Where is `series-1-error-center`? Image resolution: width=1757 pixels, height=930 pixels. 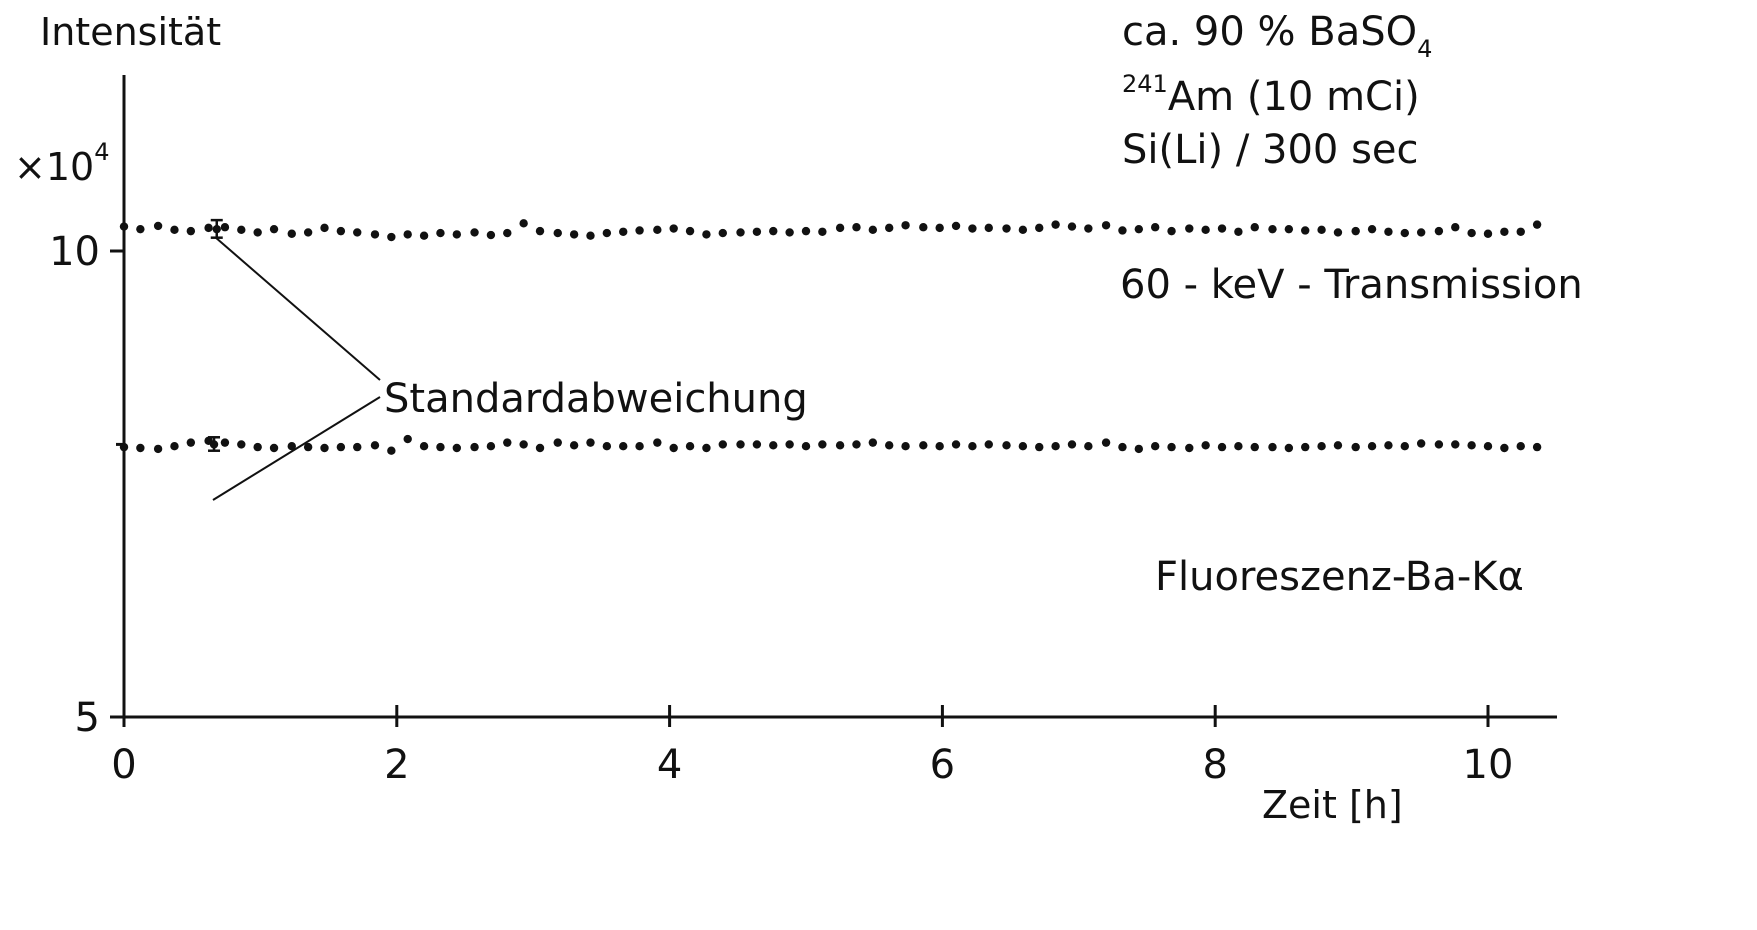 series-1-error-center is located at coordinates (214, 444).